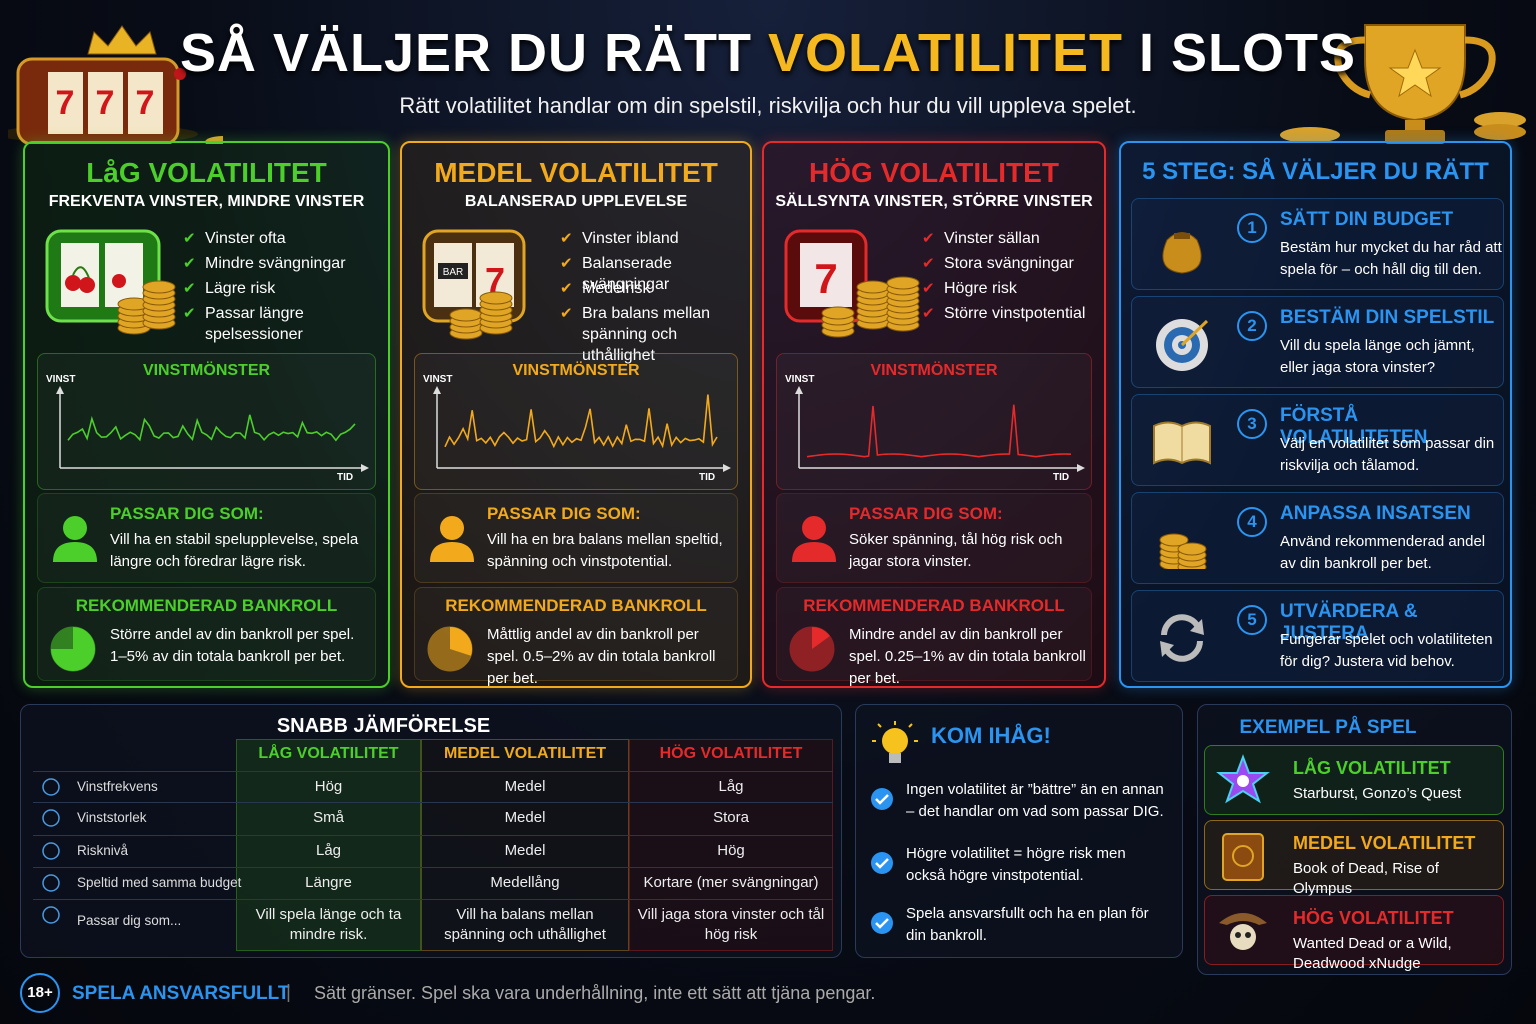 Image resolution: width=1536 pixels, height=1024 pixels. What do you see at coordinates (934, 172) in the screenshot?
I see `panel-title: HÖG VOLATILITET` at bounding box center [934, 172].